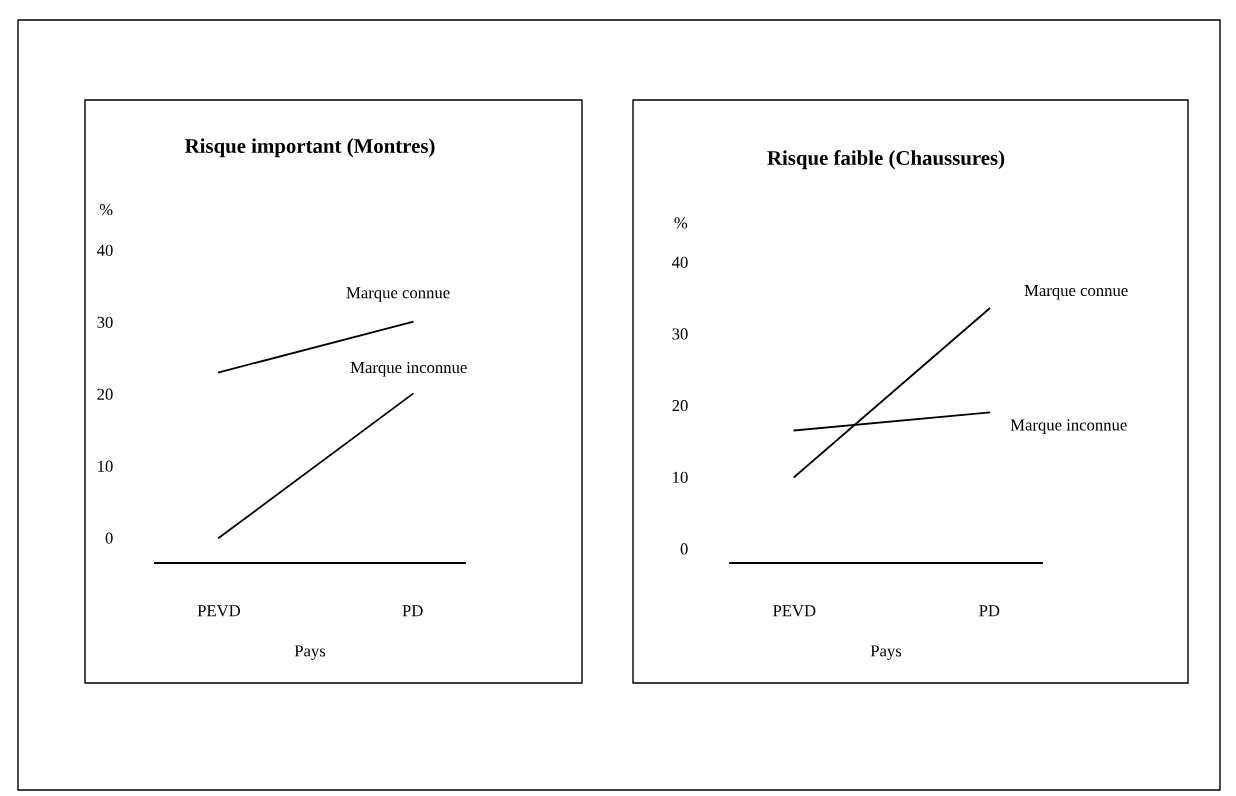 This screenshot has width=1236, height=796. Describe the element at coordinates (398, 294) in the screenshot. I see `series-label: Marque connue` at that location.